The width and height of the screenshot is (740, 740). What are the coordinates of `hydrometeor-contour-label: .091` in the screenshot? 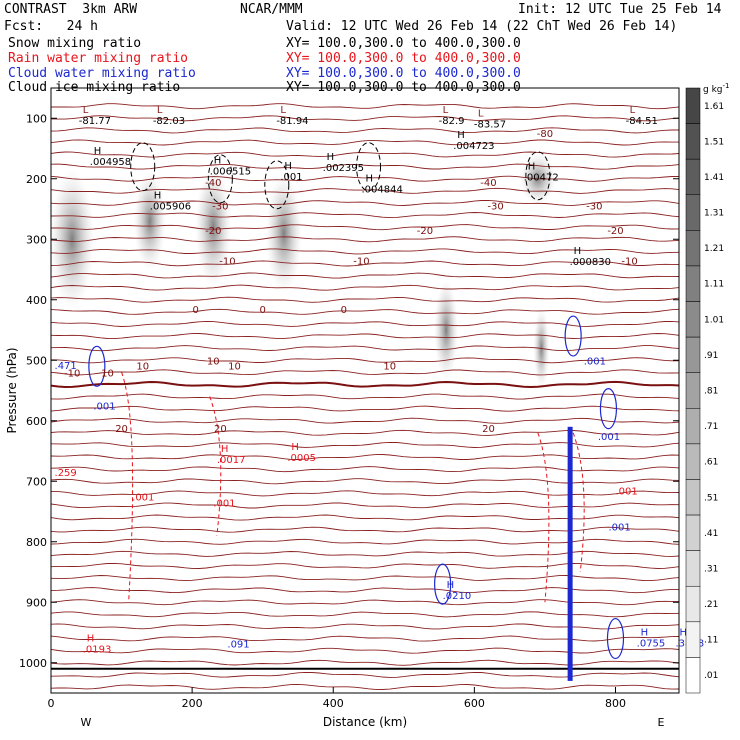 It's located at (238, 644).